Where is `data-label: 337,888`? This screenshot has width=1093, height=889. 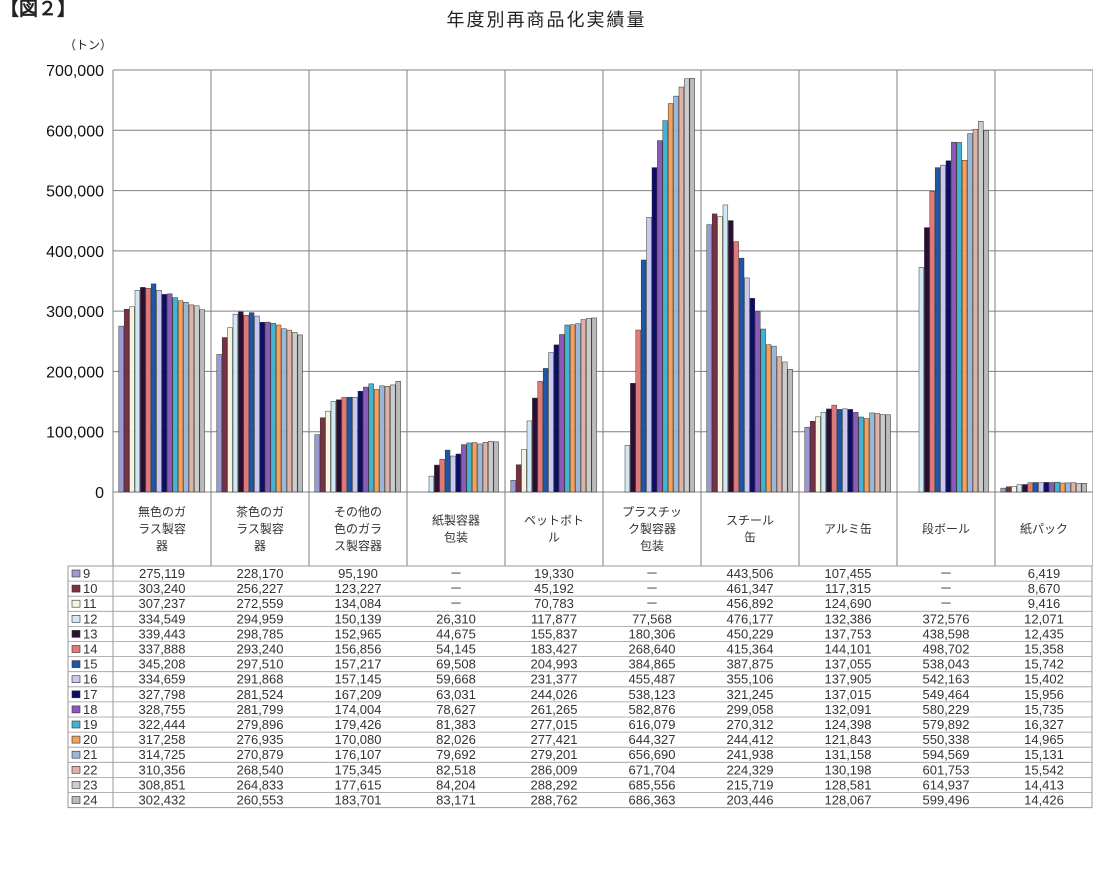 data-label: 337,888 is located at coordinates (162, 649).